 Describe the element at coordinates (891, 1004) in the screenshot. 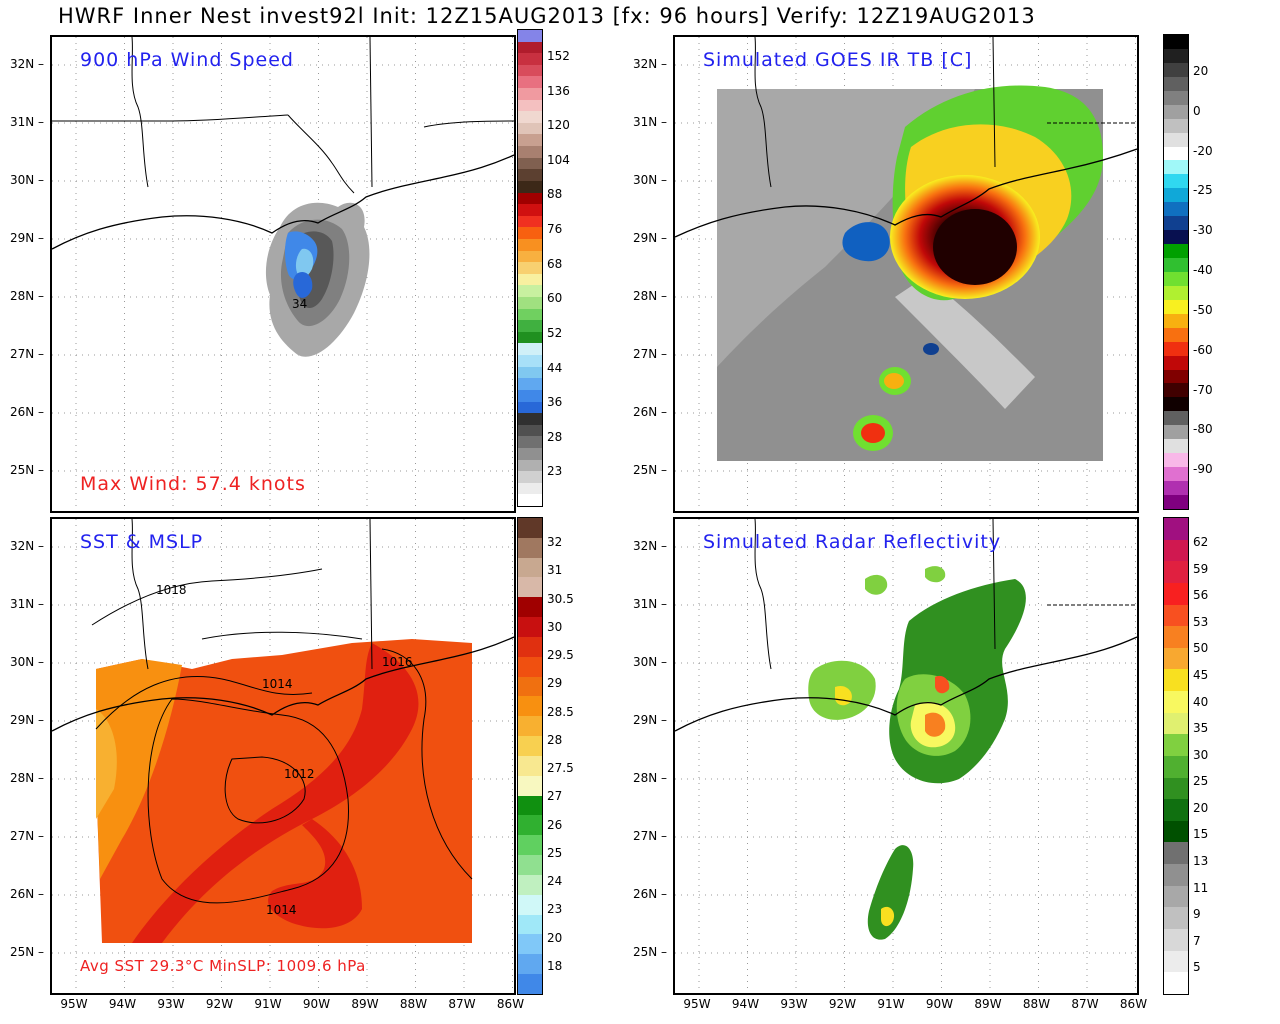

I see `lon-label: 91W` at that location.